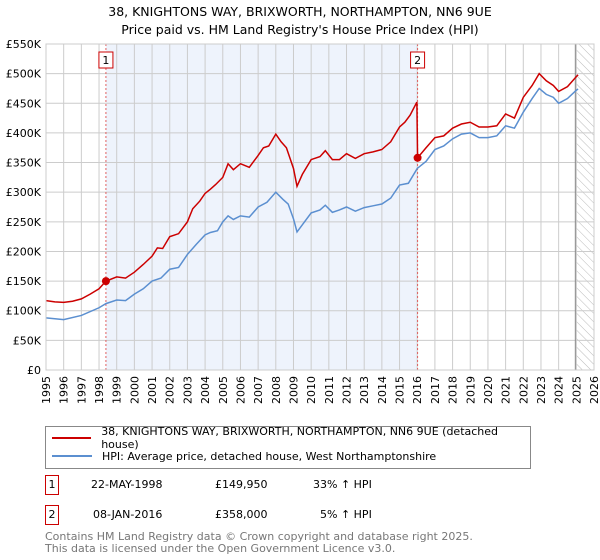  I want to click on legend-swatch-red, so click(72, 438).